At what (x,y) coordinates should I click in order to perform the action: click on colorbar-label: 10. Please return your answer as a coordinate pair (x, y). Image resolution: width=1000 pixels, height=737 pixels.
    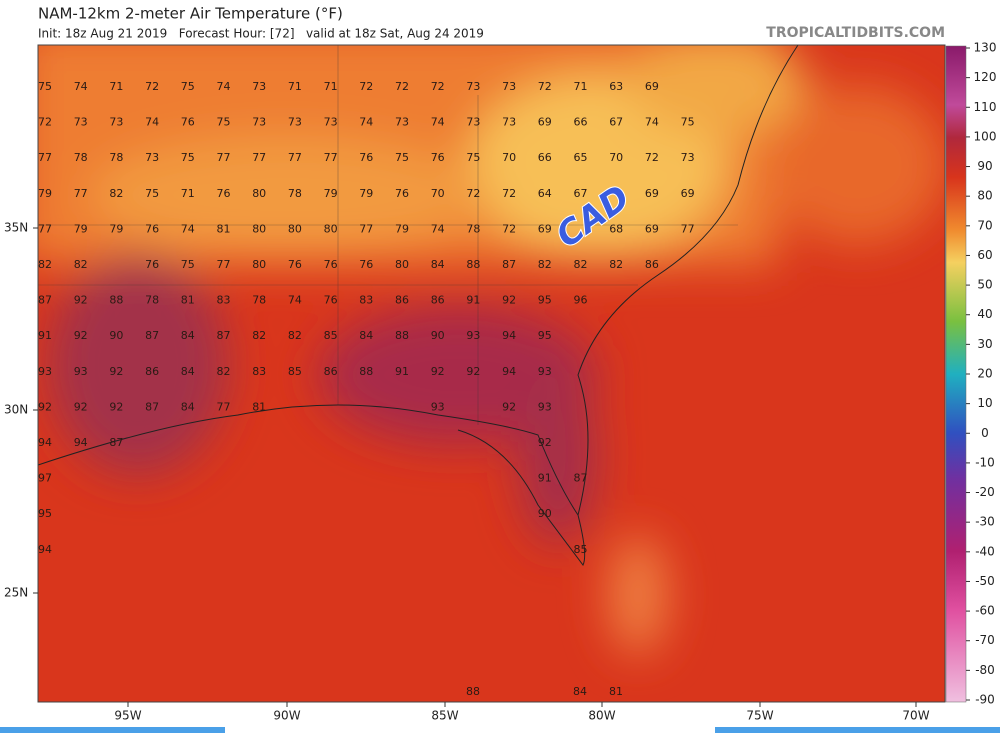
    Looking at the image, I should click on (984, 403).